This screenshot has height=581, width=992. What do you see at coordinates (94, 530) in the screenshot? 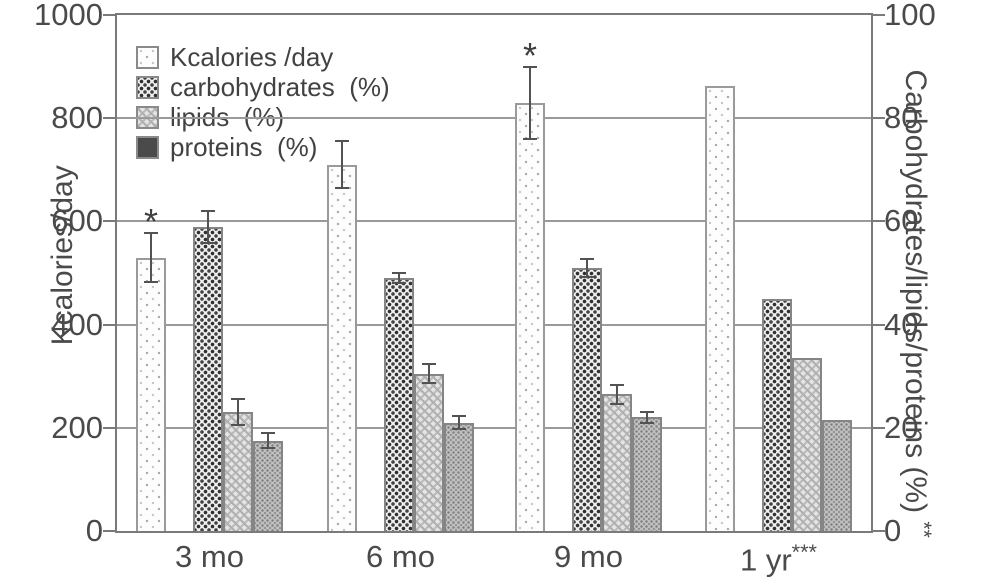
I see `left-tick-label: 0` at bounding box center [94, 530].